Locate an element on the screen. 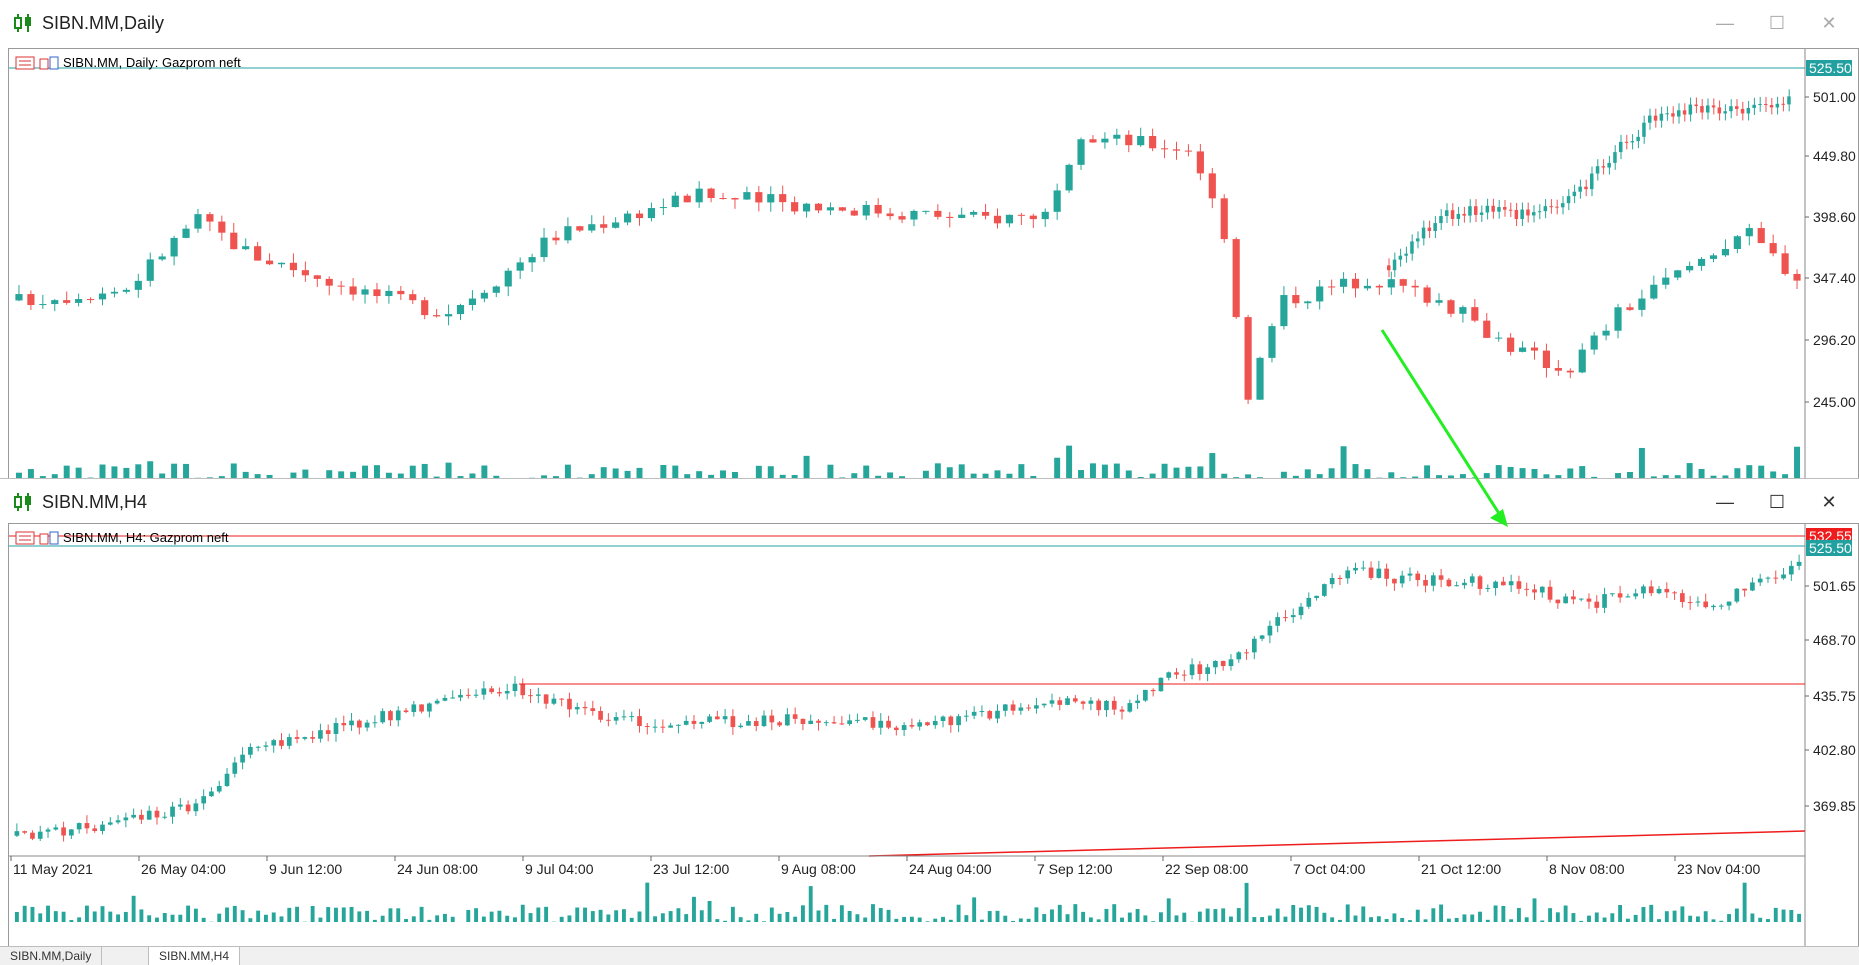 This screenshot has height=965, width=1859. chart-tabs: SIBN.MM,Daily SIBN.MM,H4 is located at coordinates (929, 955).